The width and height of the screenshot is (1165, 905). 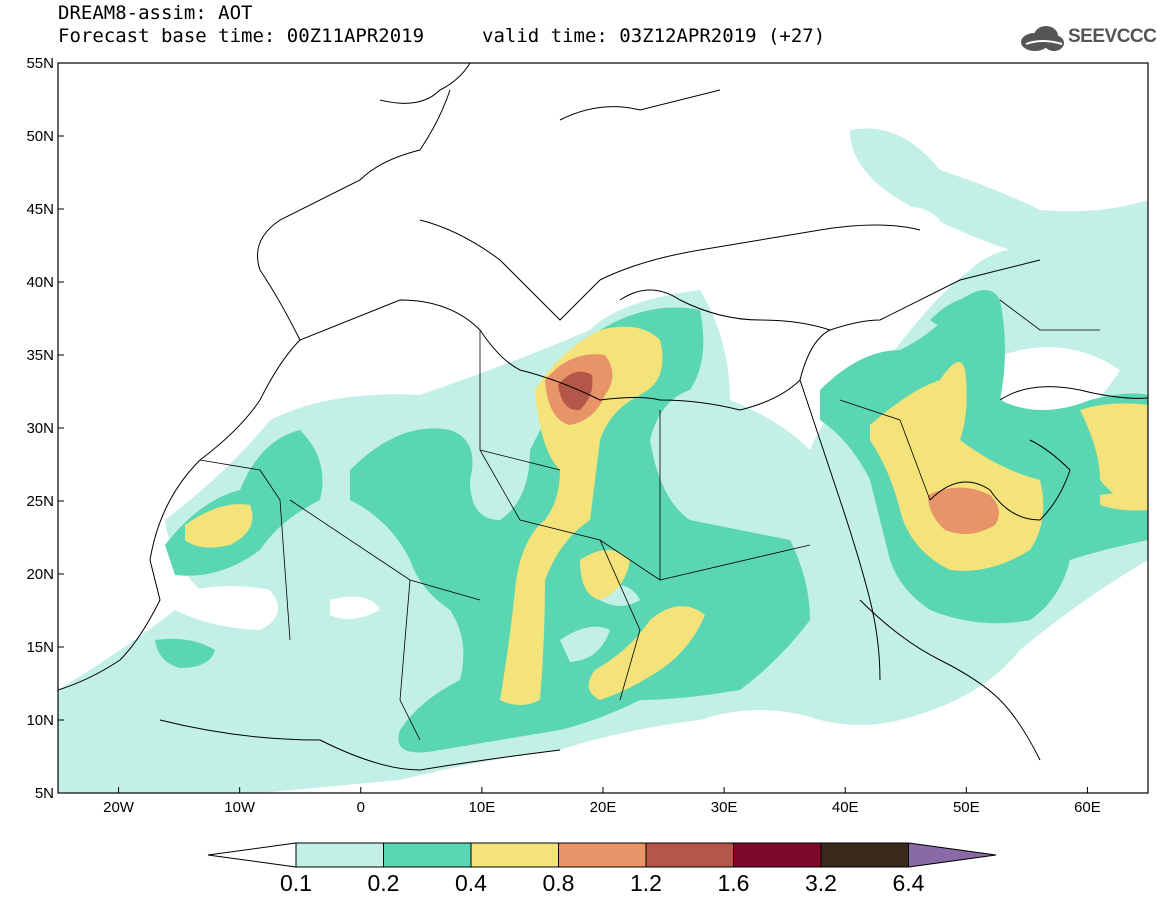 I want to click on valid-time: valid time: 03Z12APR2019 (+27), so click(x=654, y=36).